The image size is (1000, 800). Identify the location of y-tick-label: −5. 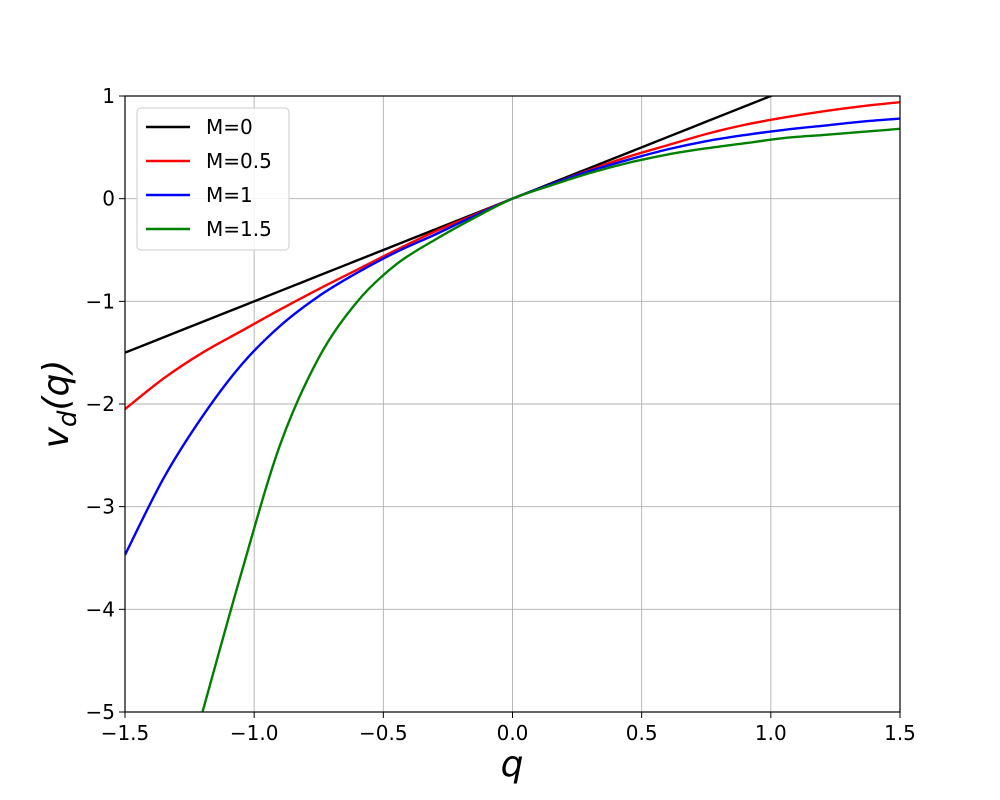
(100, 712).